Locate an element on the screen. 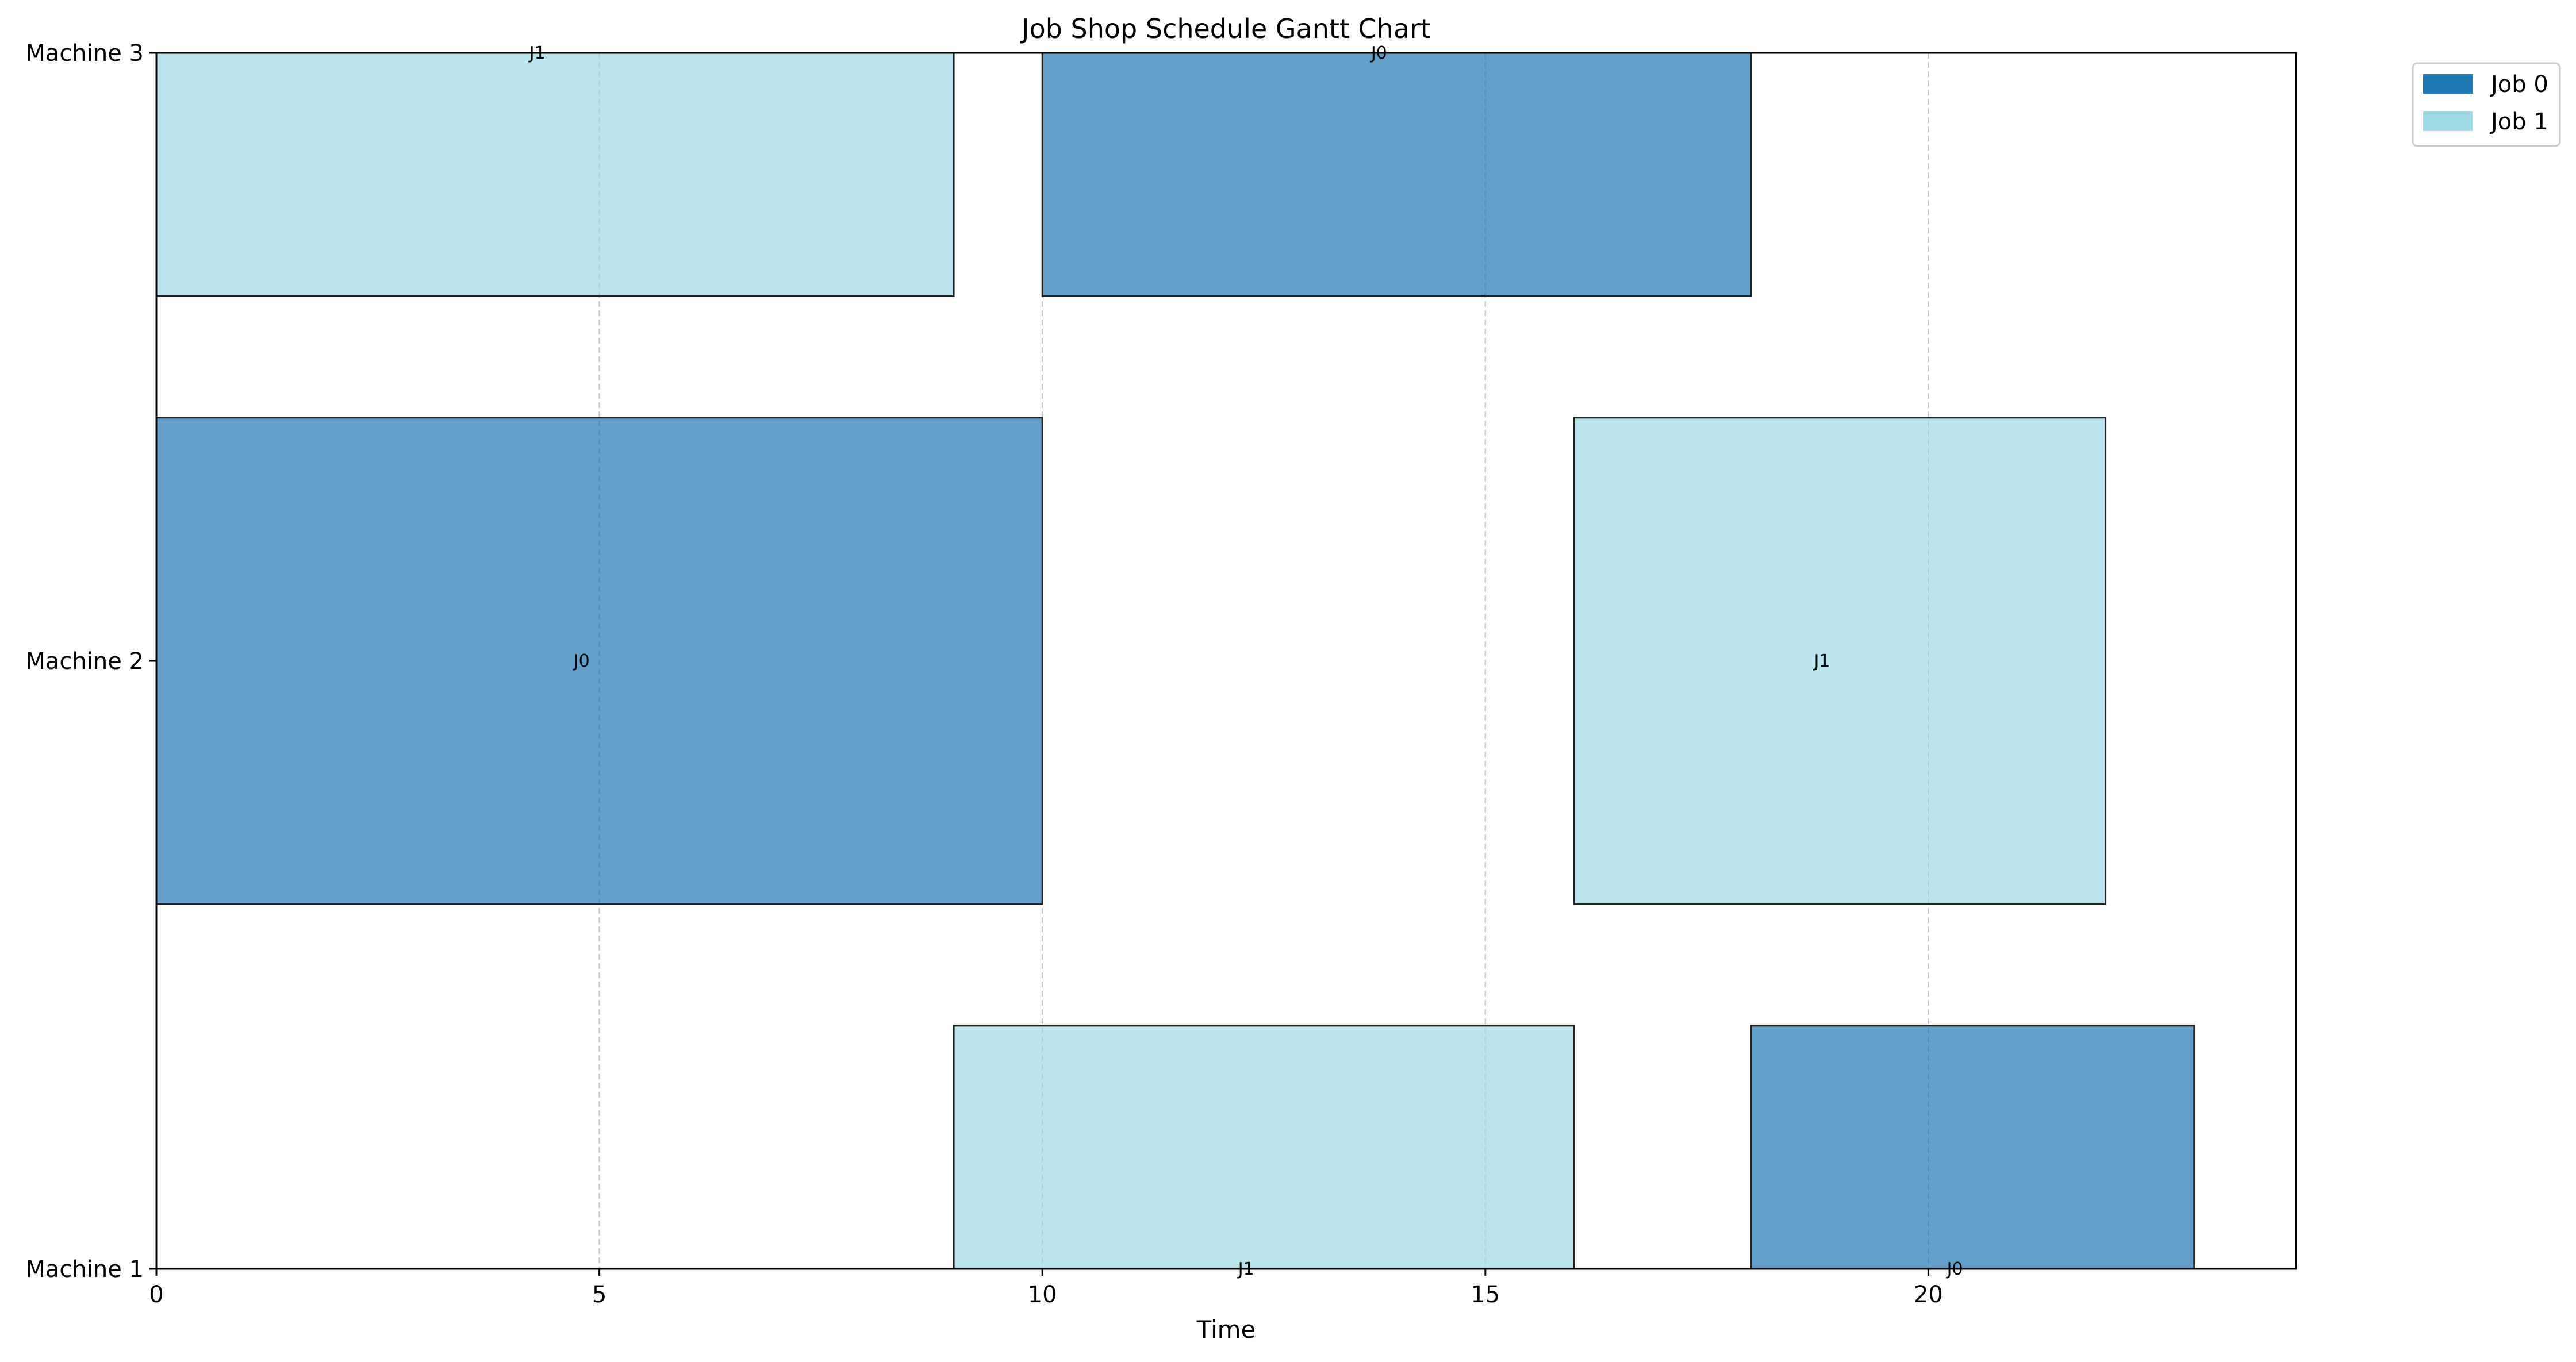  legend: Job 0 Job 1 is located at coordinates (2486, 104).